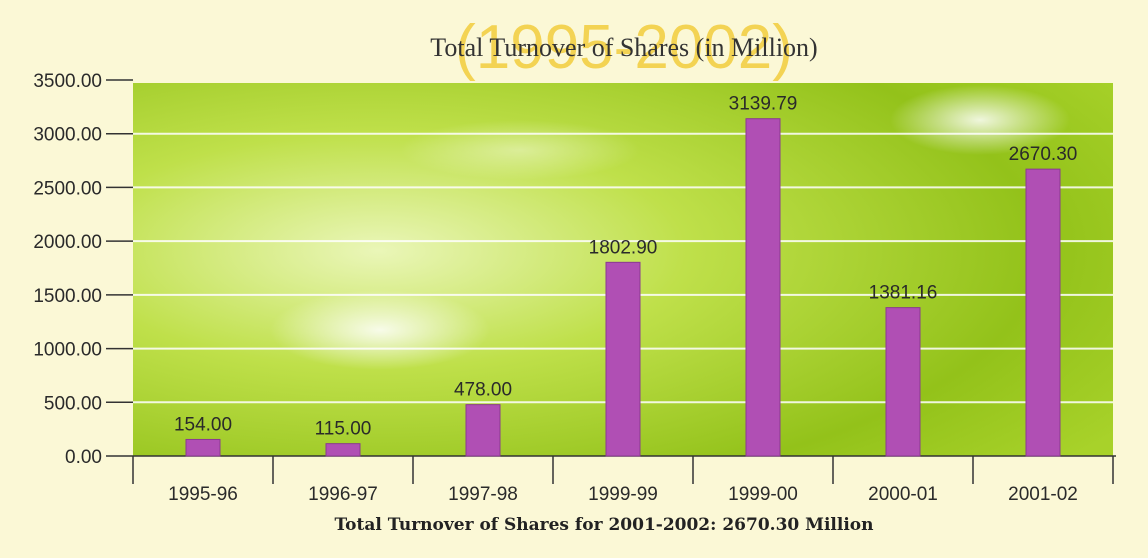 The image size is (1148, 558). Describe the element at coordinates (623, 494) in the screenshot. I see `x-tick-label: 1999-99` at that location.